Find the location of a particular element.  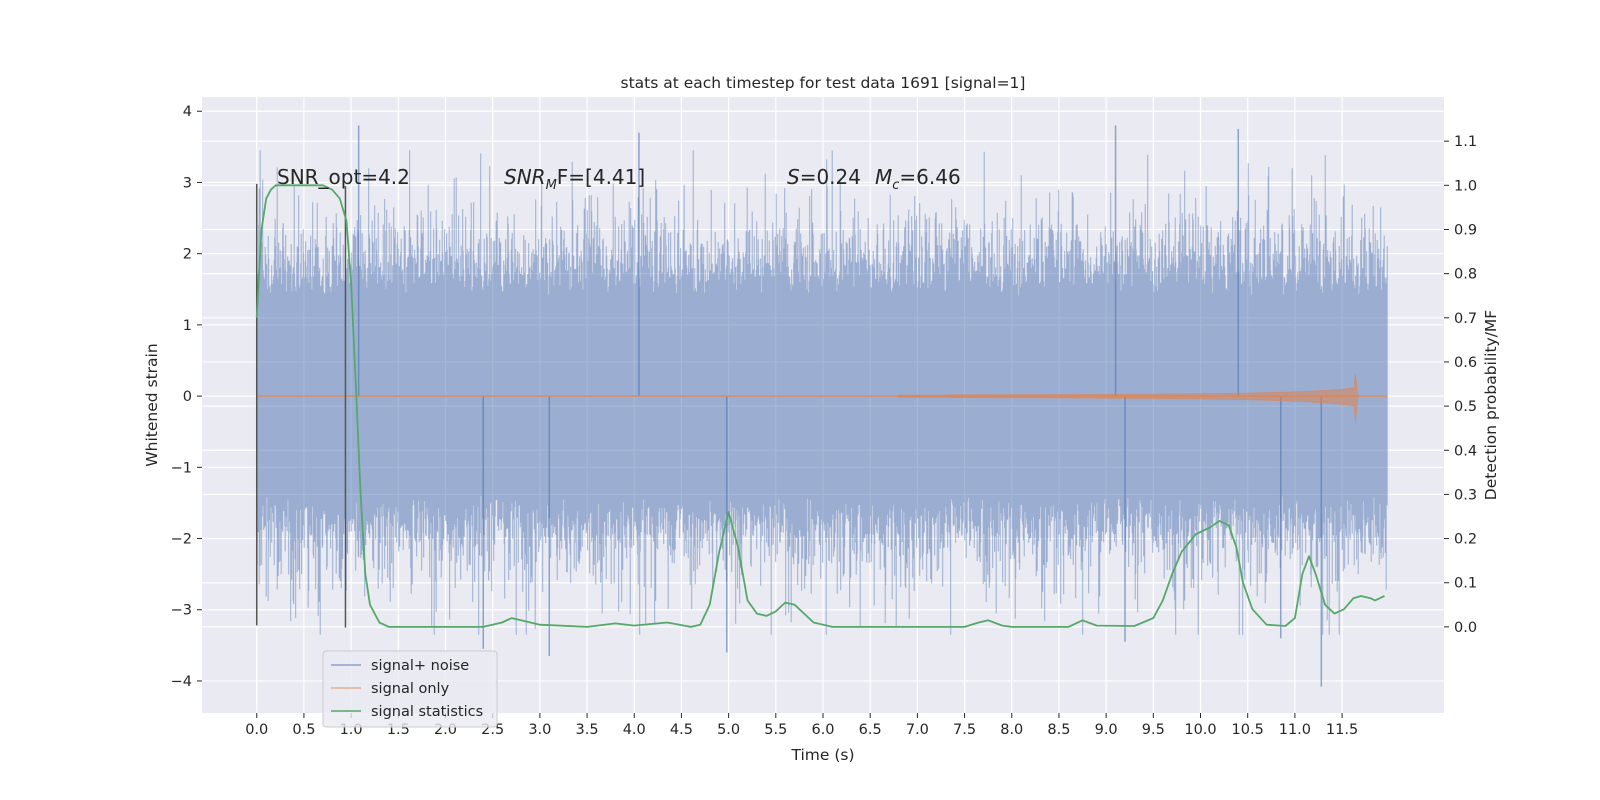

y-left-tick-label: −4 is located at coordinates (181, 682).